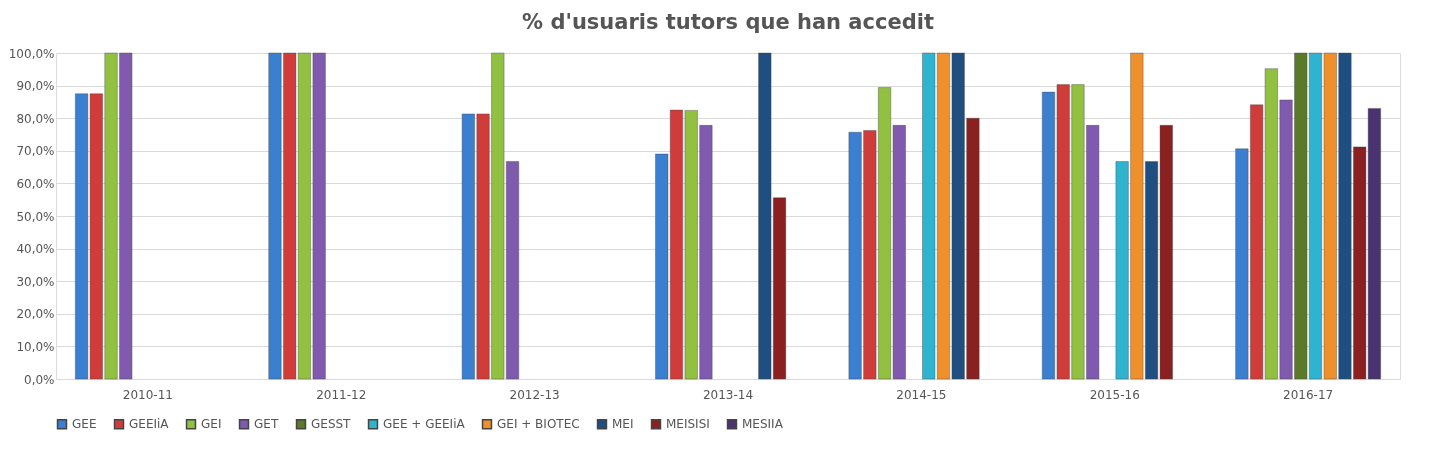  Describe the element at coordinates (149, 424) in the screenshot. I see `legend-label: GEEIiA` at that location.